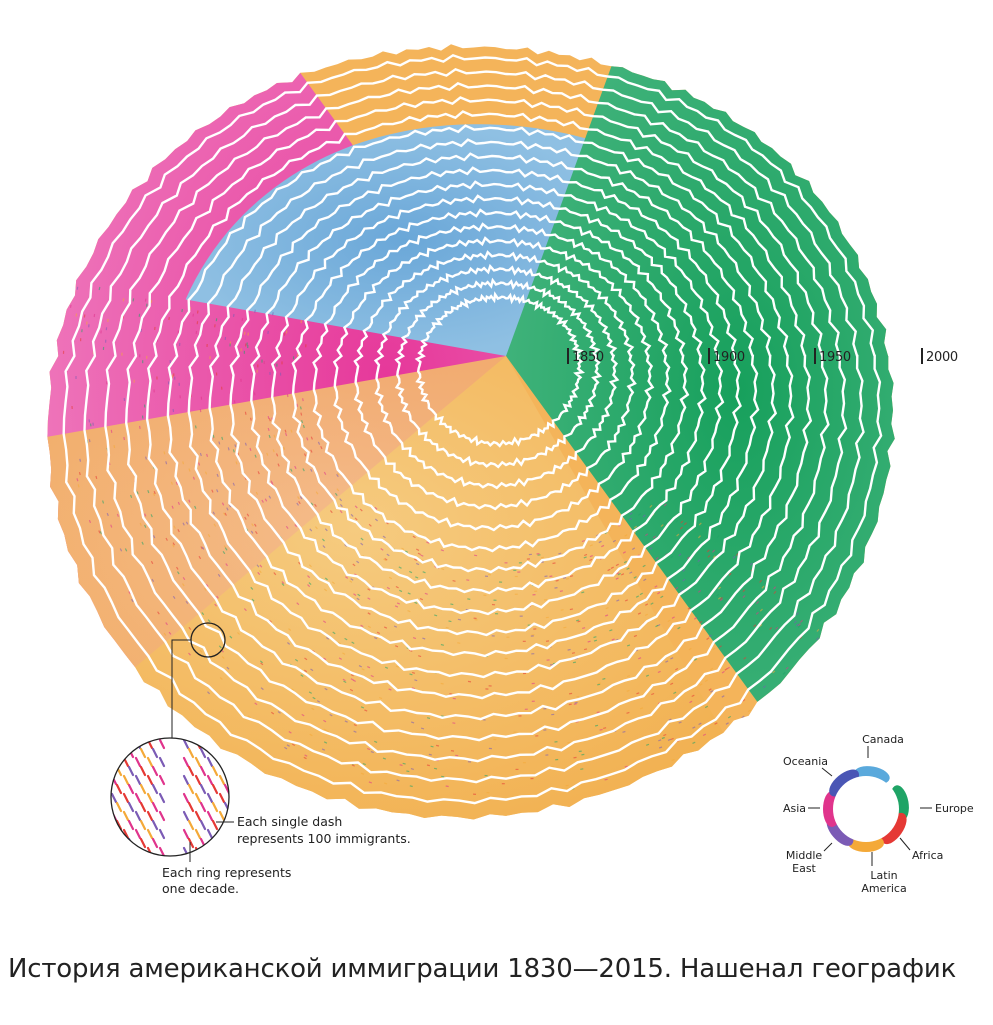  Describe the element at coordinates (324, 838) in the screenshot. I see `dash-note-line-2: represents 100 immigrants.` at that location.